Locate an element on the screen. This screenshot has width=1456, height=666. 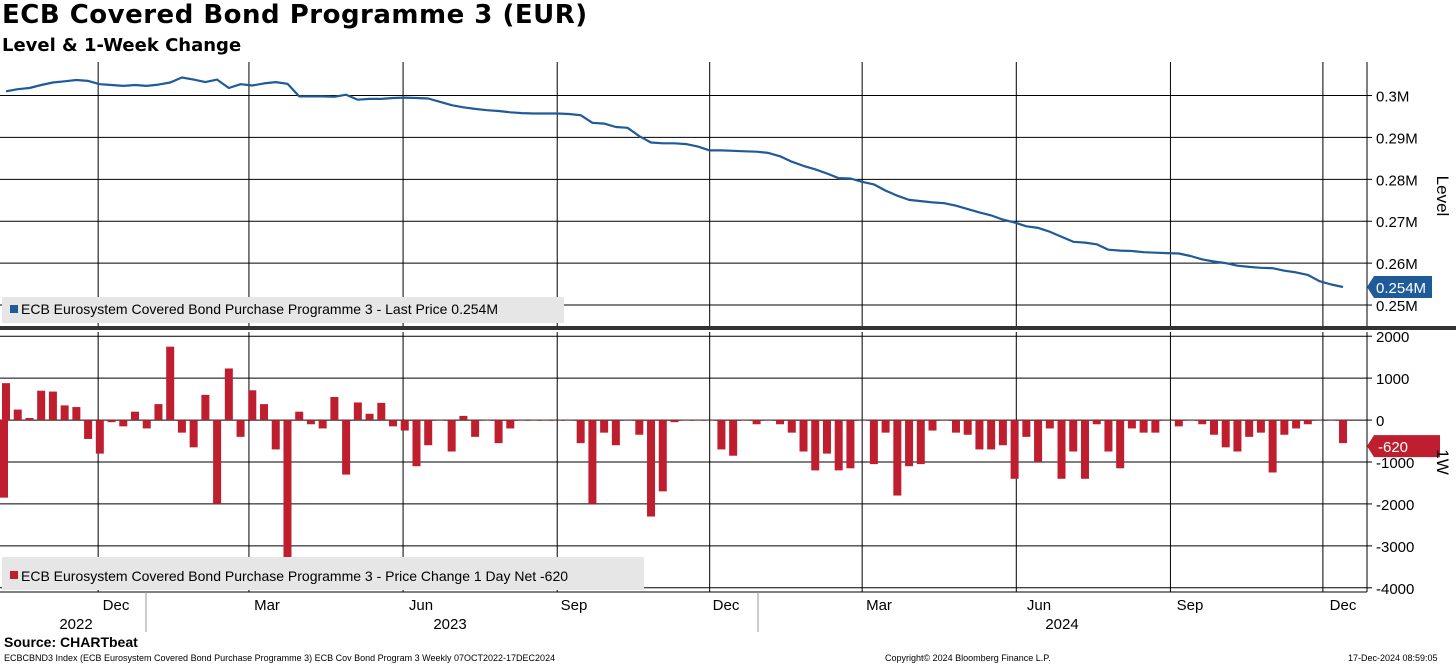
top-last-value-tag is located at coordinates (1399, 287).